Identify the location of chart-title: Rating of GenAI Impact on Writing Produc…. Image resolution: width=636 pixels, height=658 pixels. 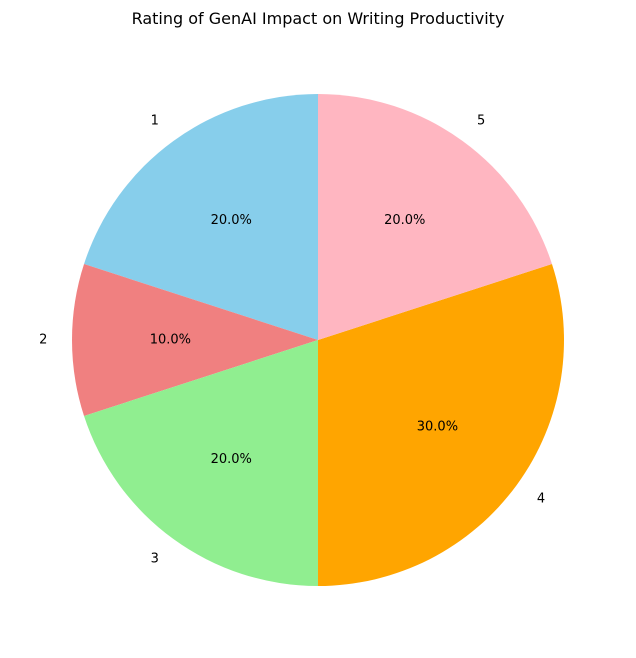
(318, 18).